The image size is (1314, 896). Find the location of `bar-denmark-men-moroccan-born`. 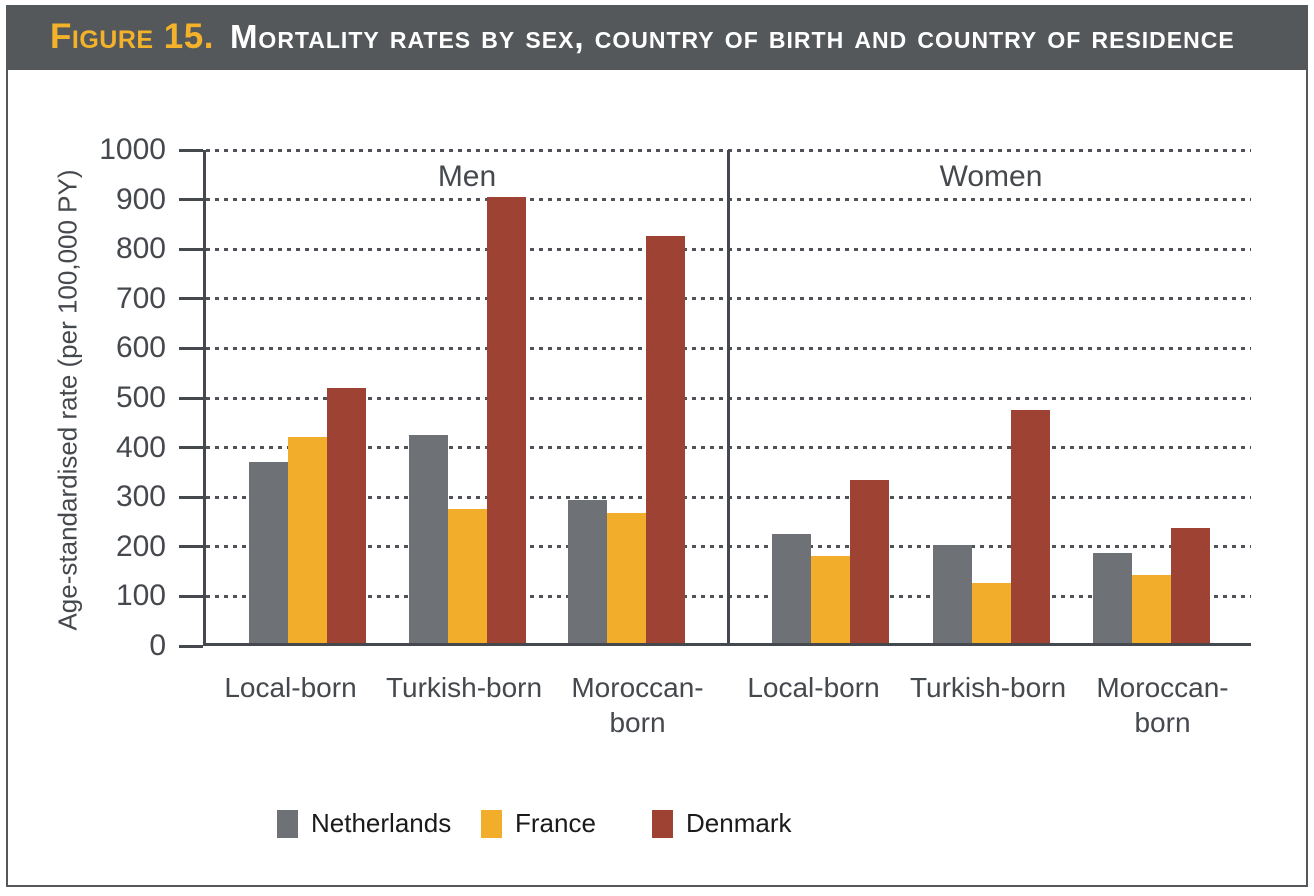

bar-denmark-men-moroccan-born is located at coordinates (666, 439).